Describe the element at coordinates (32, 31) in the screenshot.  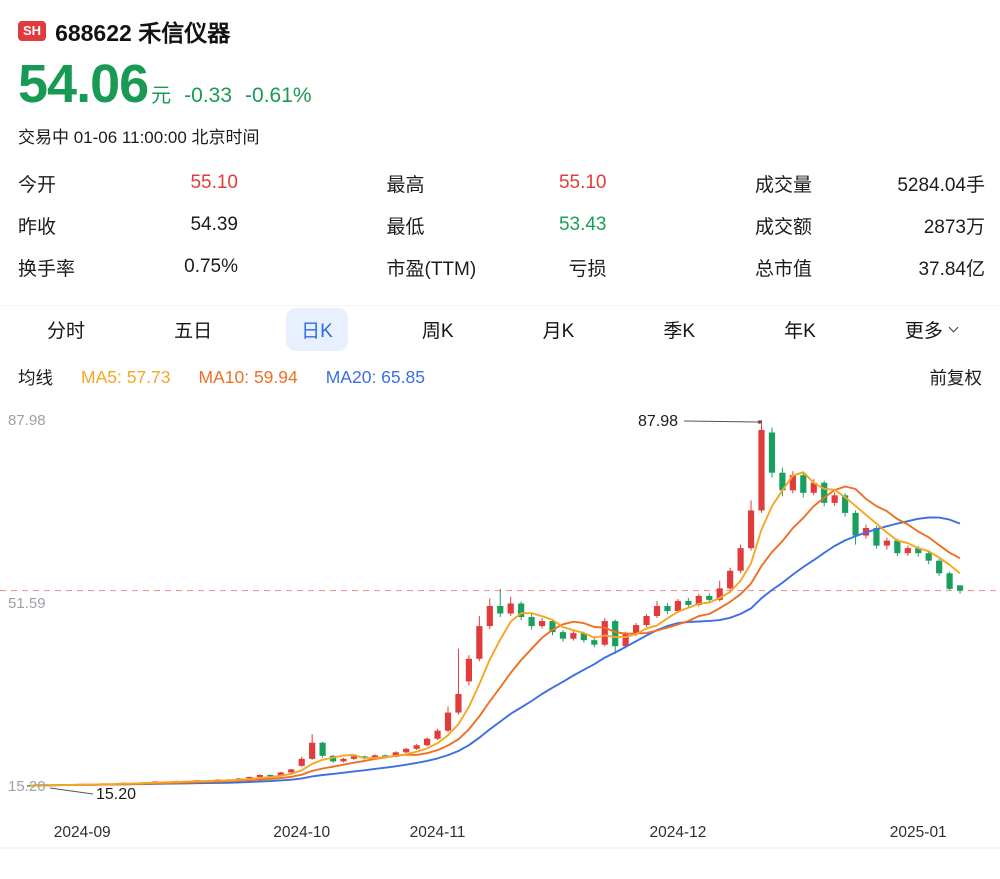
I see `exchange-badge: SH` at that location.